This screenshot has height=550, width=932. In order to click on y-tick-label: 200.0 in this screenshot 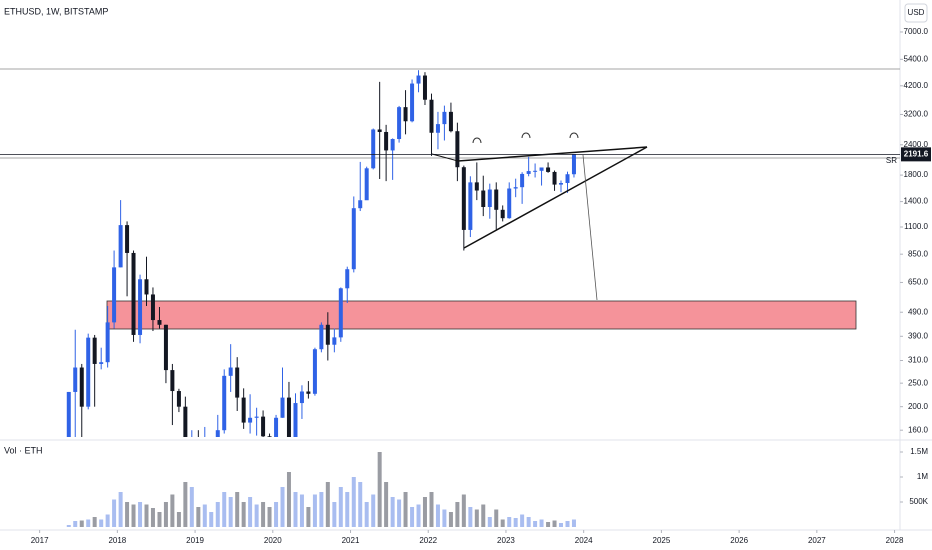, I will do `click(918, 406)`.